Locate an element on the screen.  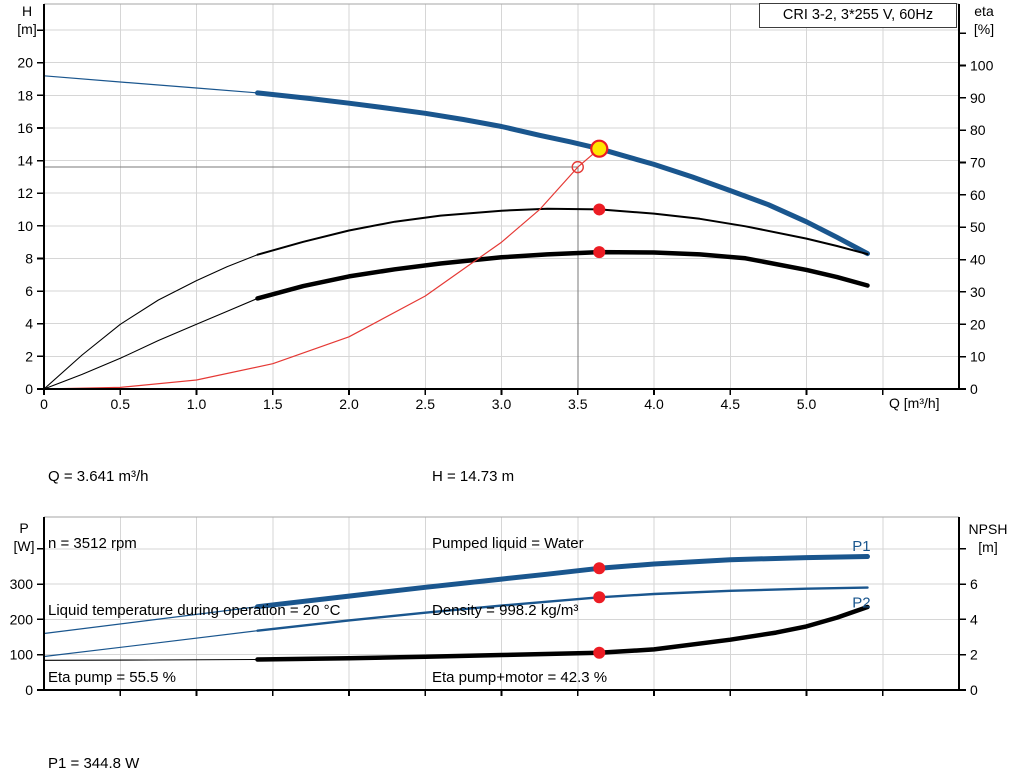
annotation-h: H = 14.73 m is located at coordinates (473, 476).